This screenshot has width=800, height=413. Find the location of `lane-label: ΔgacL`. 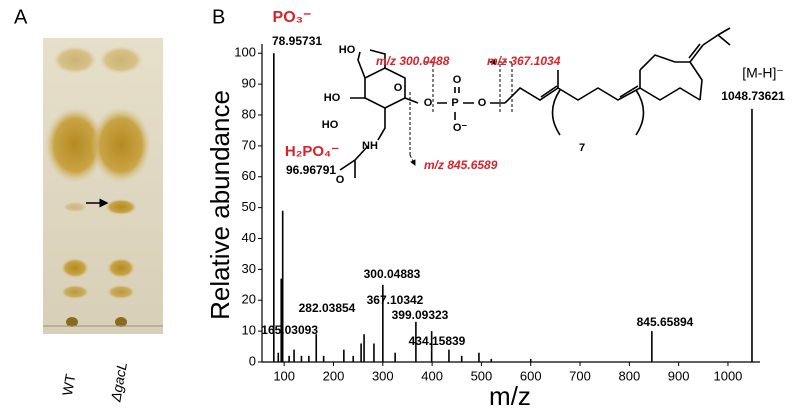

lane-label: ΔgacL is located at coordinates (118, 382).